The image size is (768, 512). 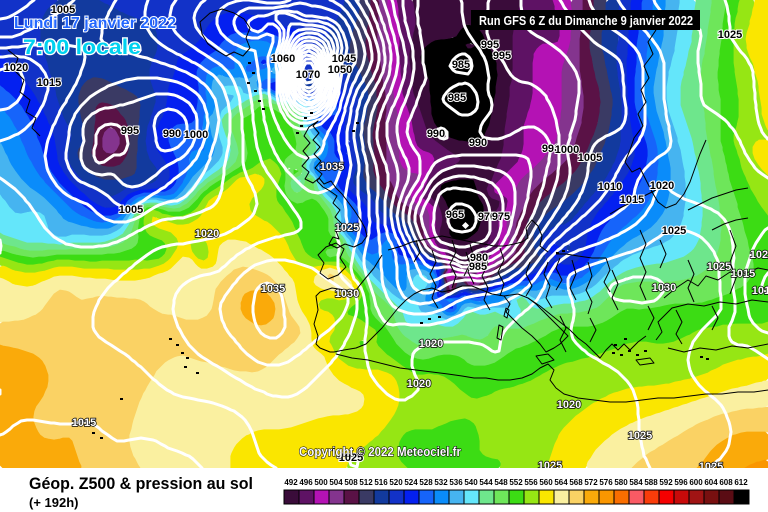 I want to click on svg-text: 612, so click(x=741, y=482).